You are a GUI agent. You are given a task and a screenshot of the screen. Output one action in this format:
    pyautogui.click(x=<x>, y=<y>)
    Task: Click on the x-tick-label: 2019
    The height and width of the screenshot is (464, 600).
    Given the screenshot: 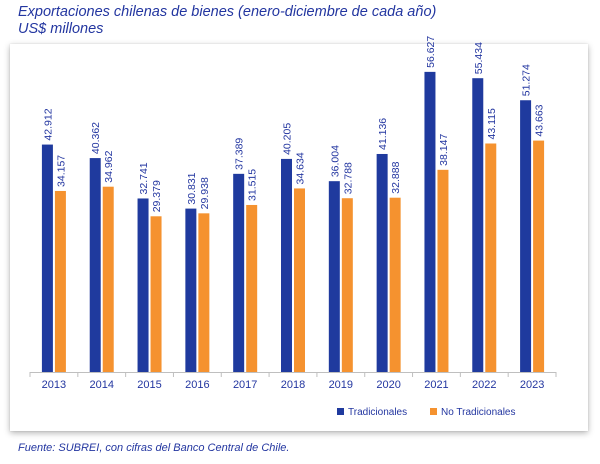 What is the action you would take?
    pyautogui.click(x=341, y=385)
    